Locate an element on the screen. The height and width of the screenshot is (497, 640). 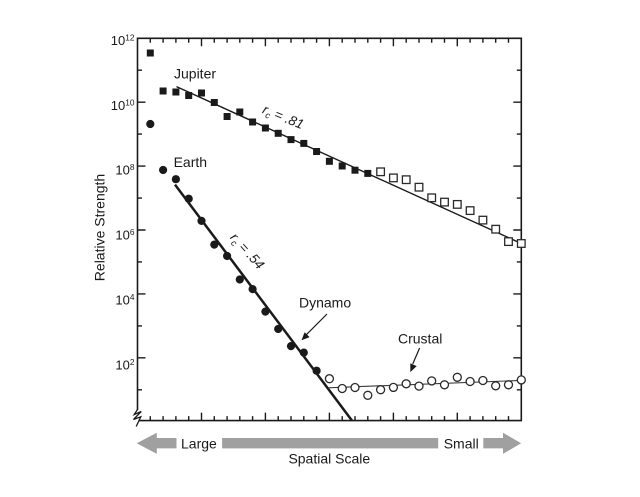
svg-text: 10¹⁰ is located at coordinates (123, 105).